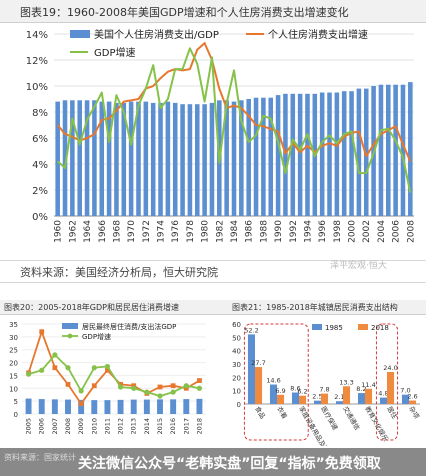 This screenshot has width=426, height=476. What do you see at coordinates (258, 363) in the screenshot?
I see `data-label: 27.7` at bounding box center [258, 363].